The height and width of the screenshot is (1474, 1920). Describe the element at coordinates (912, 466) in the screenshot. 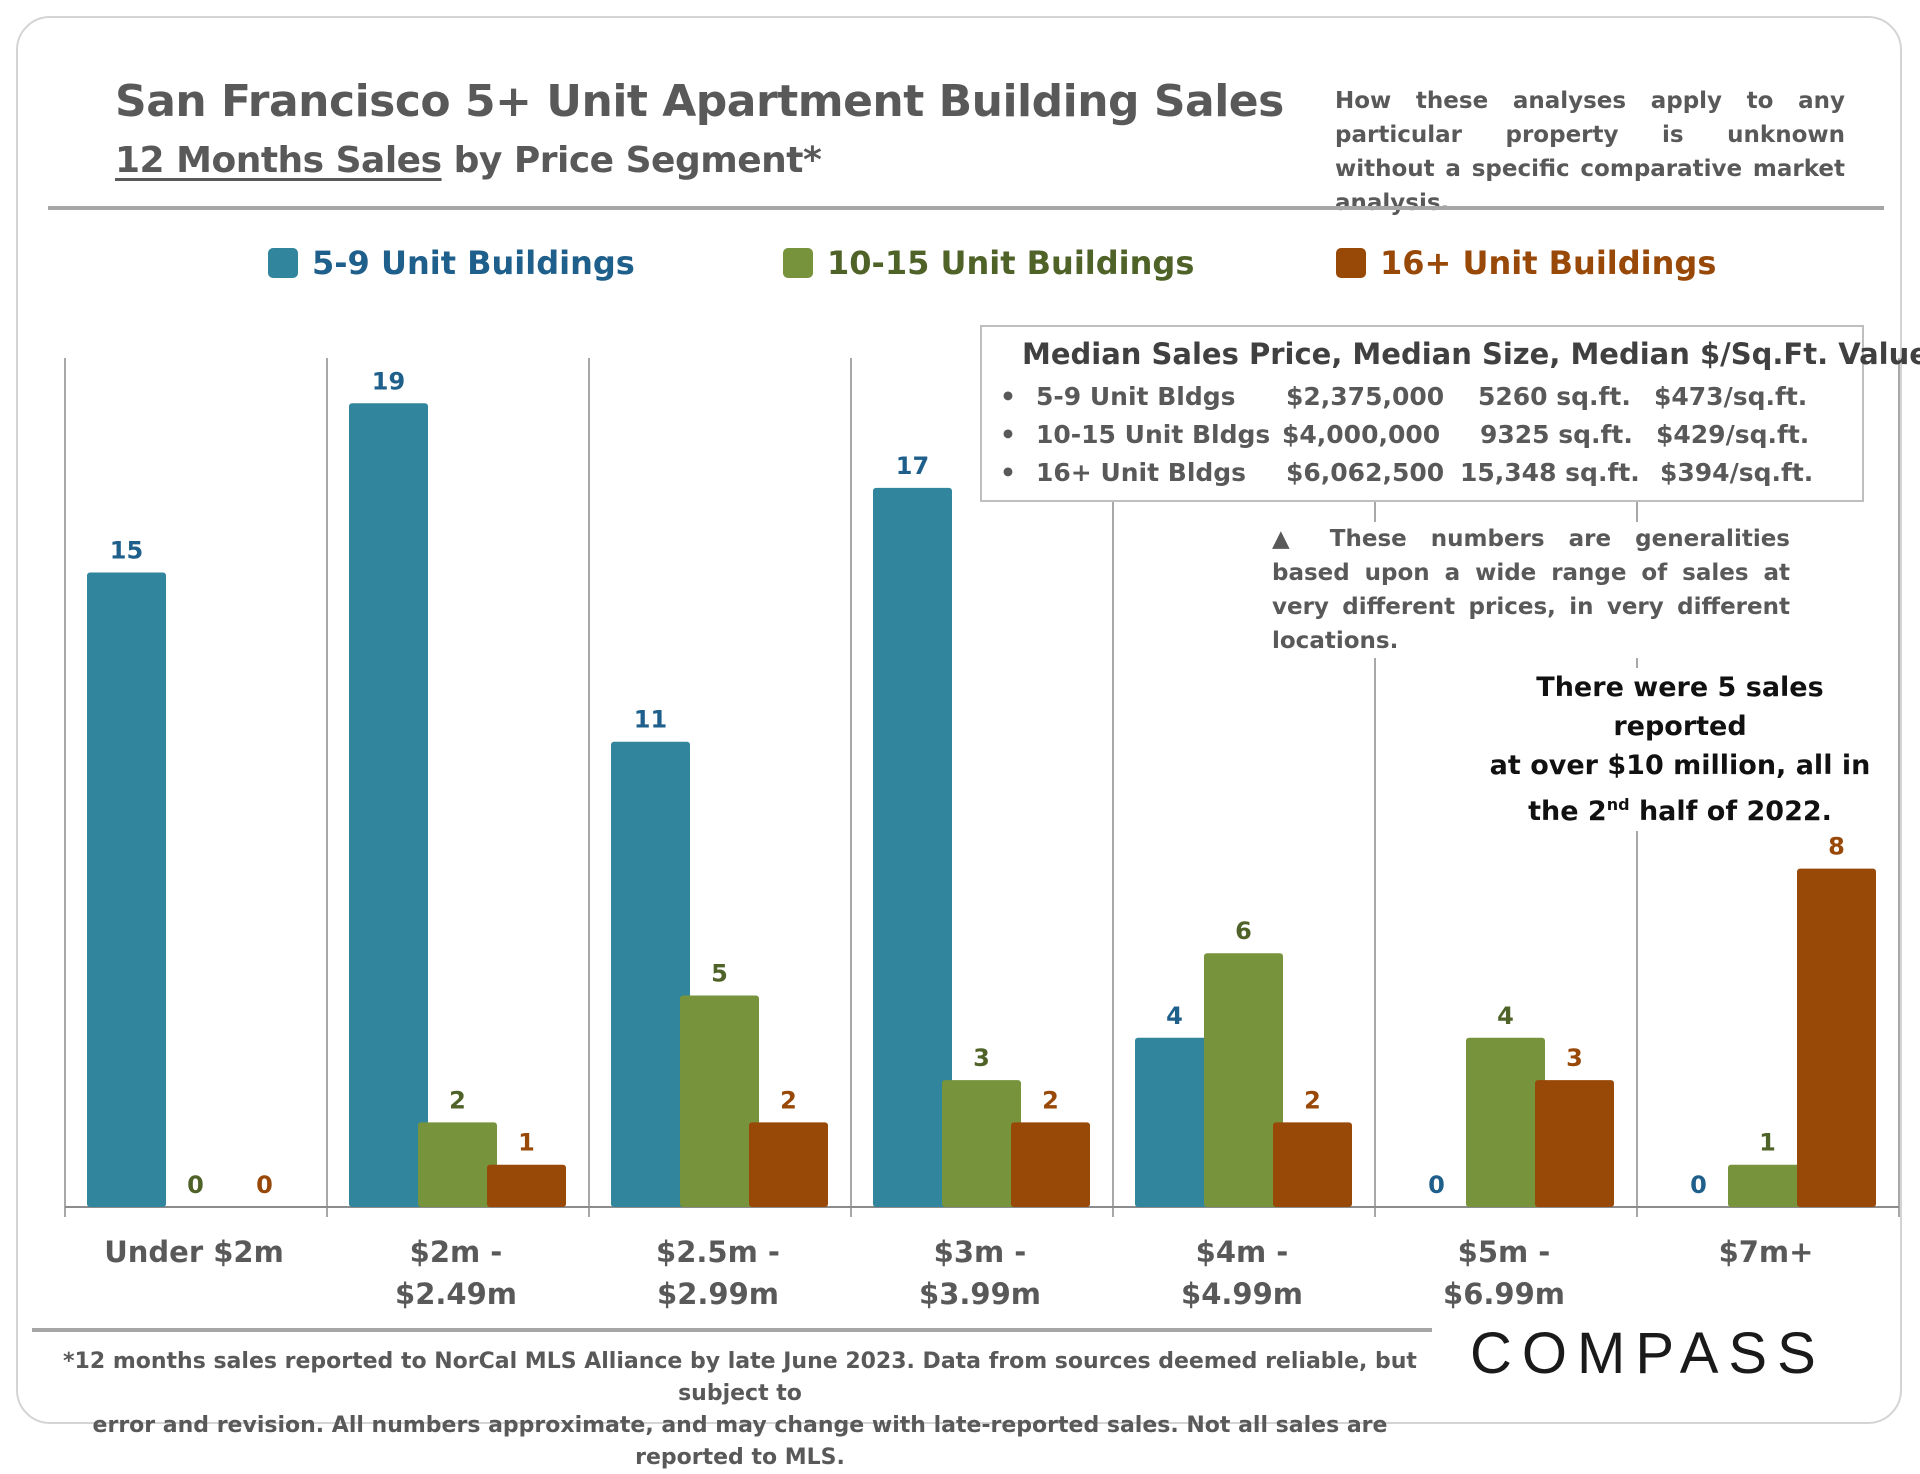

I see `data-label: 17` at that location.